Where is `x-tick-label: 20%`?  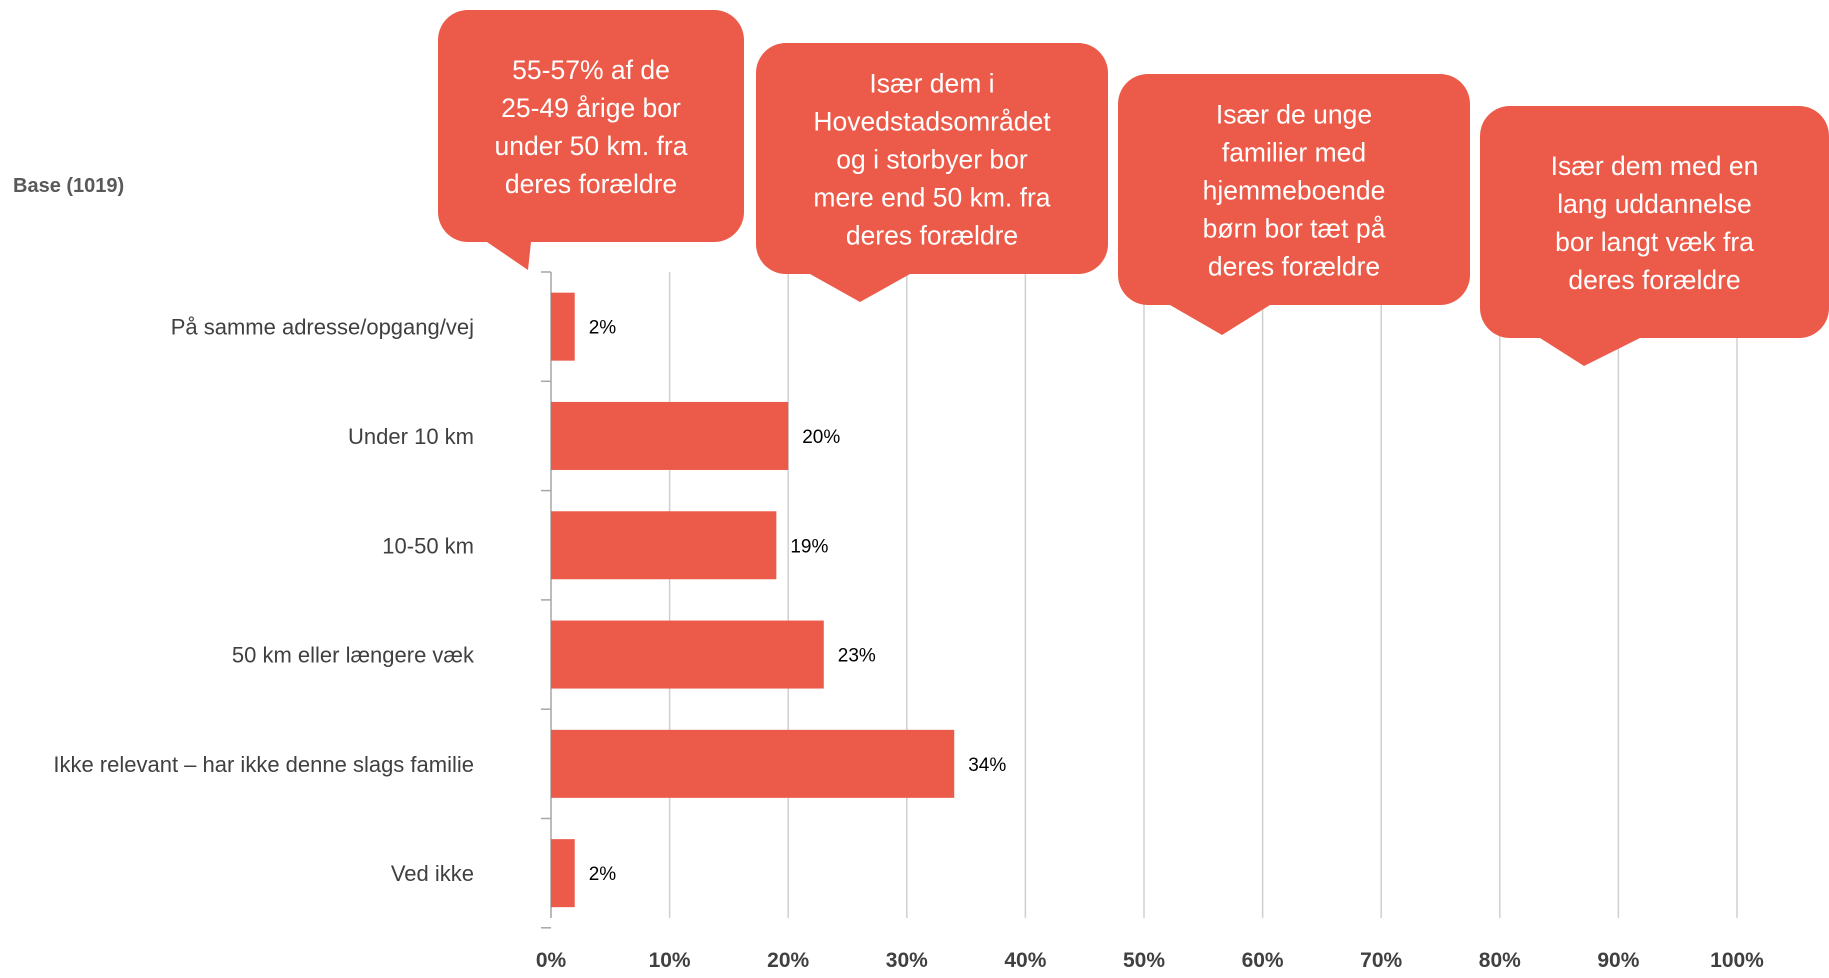
x-tick-label: 20% is located at coordinates (788, 960).